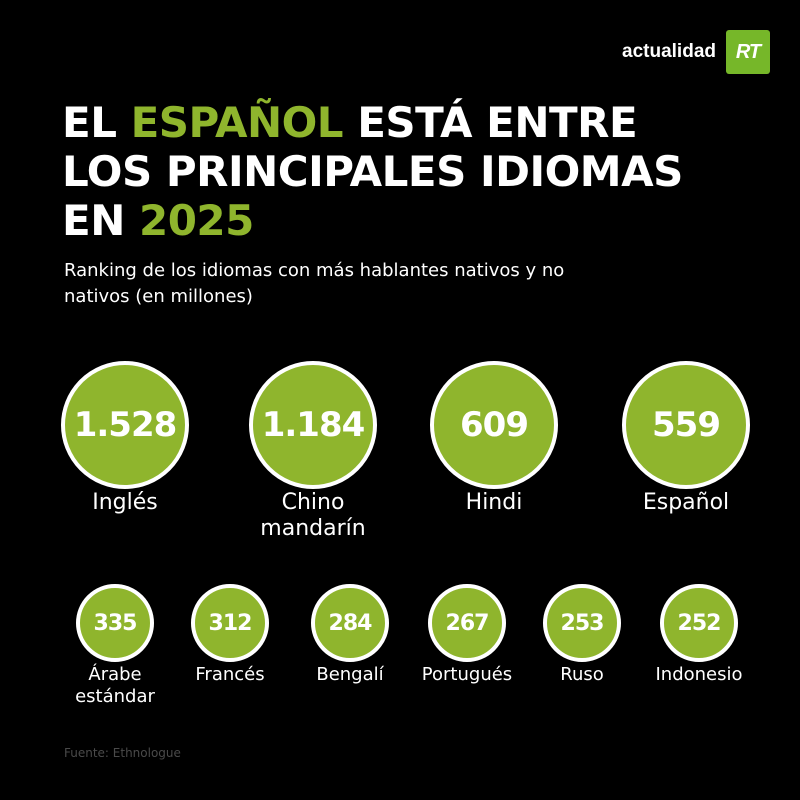  I want to click on rt-logo-icon: RT, so click(748, 52).